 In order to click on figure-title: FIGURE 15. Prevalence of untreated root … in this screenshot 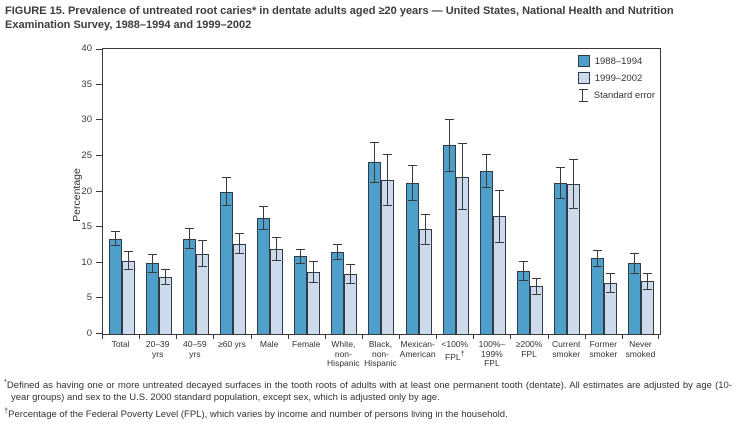, I will do `click(339, 18)`.